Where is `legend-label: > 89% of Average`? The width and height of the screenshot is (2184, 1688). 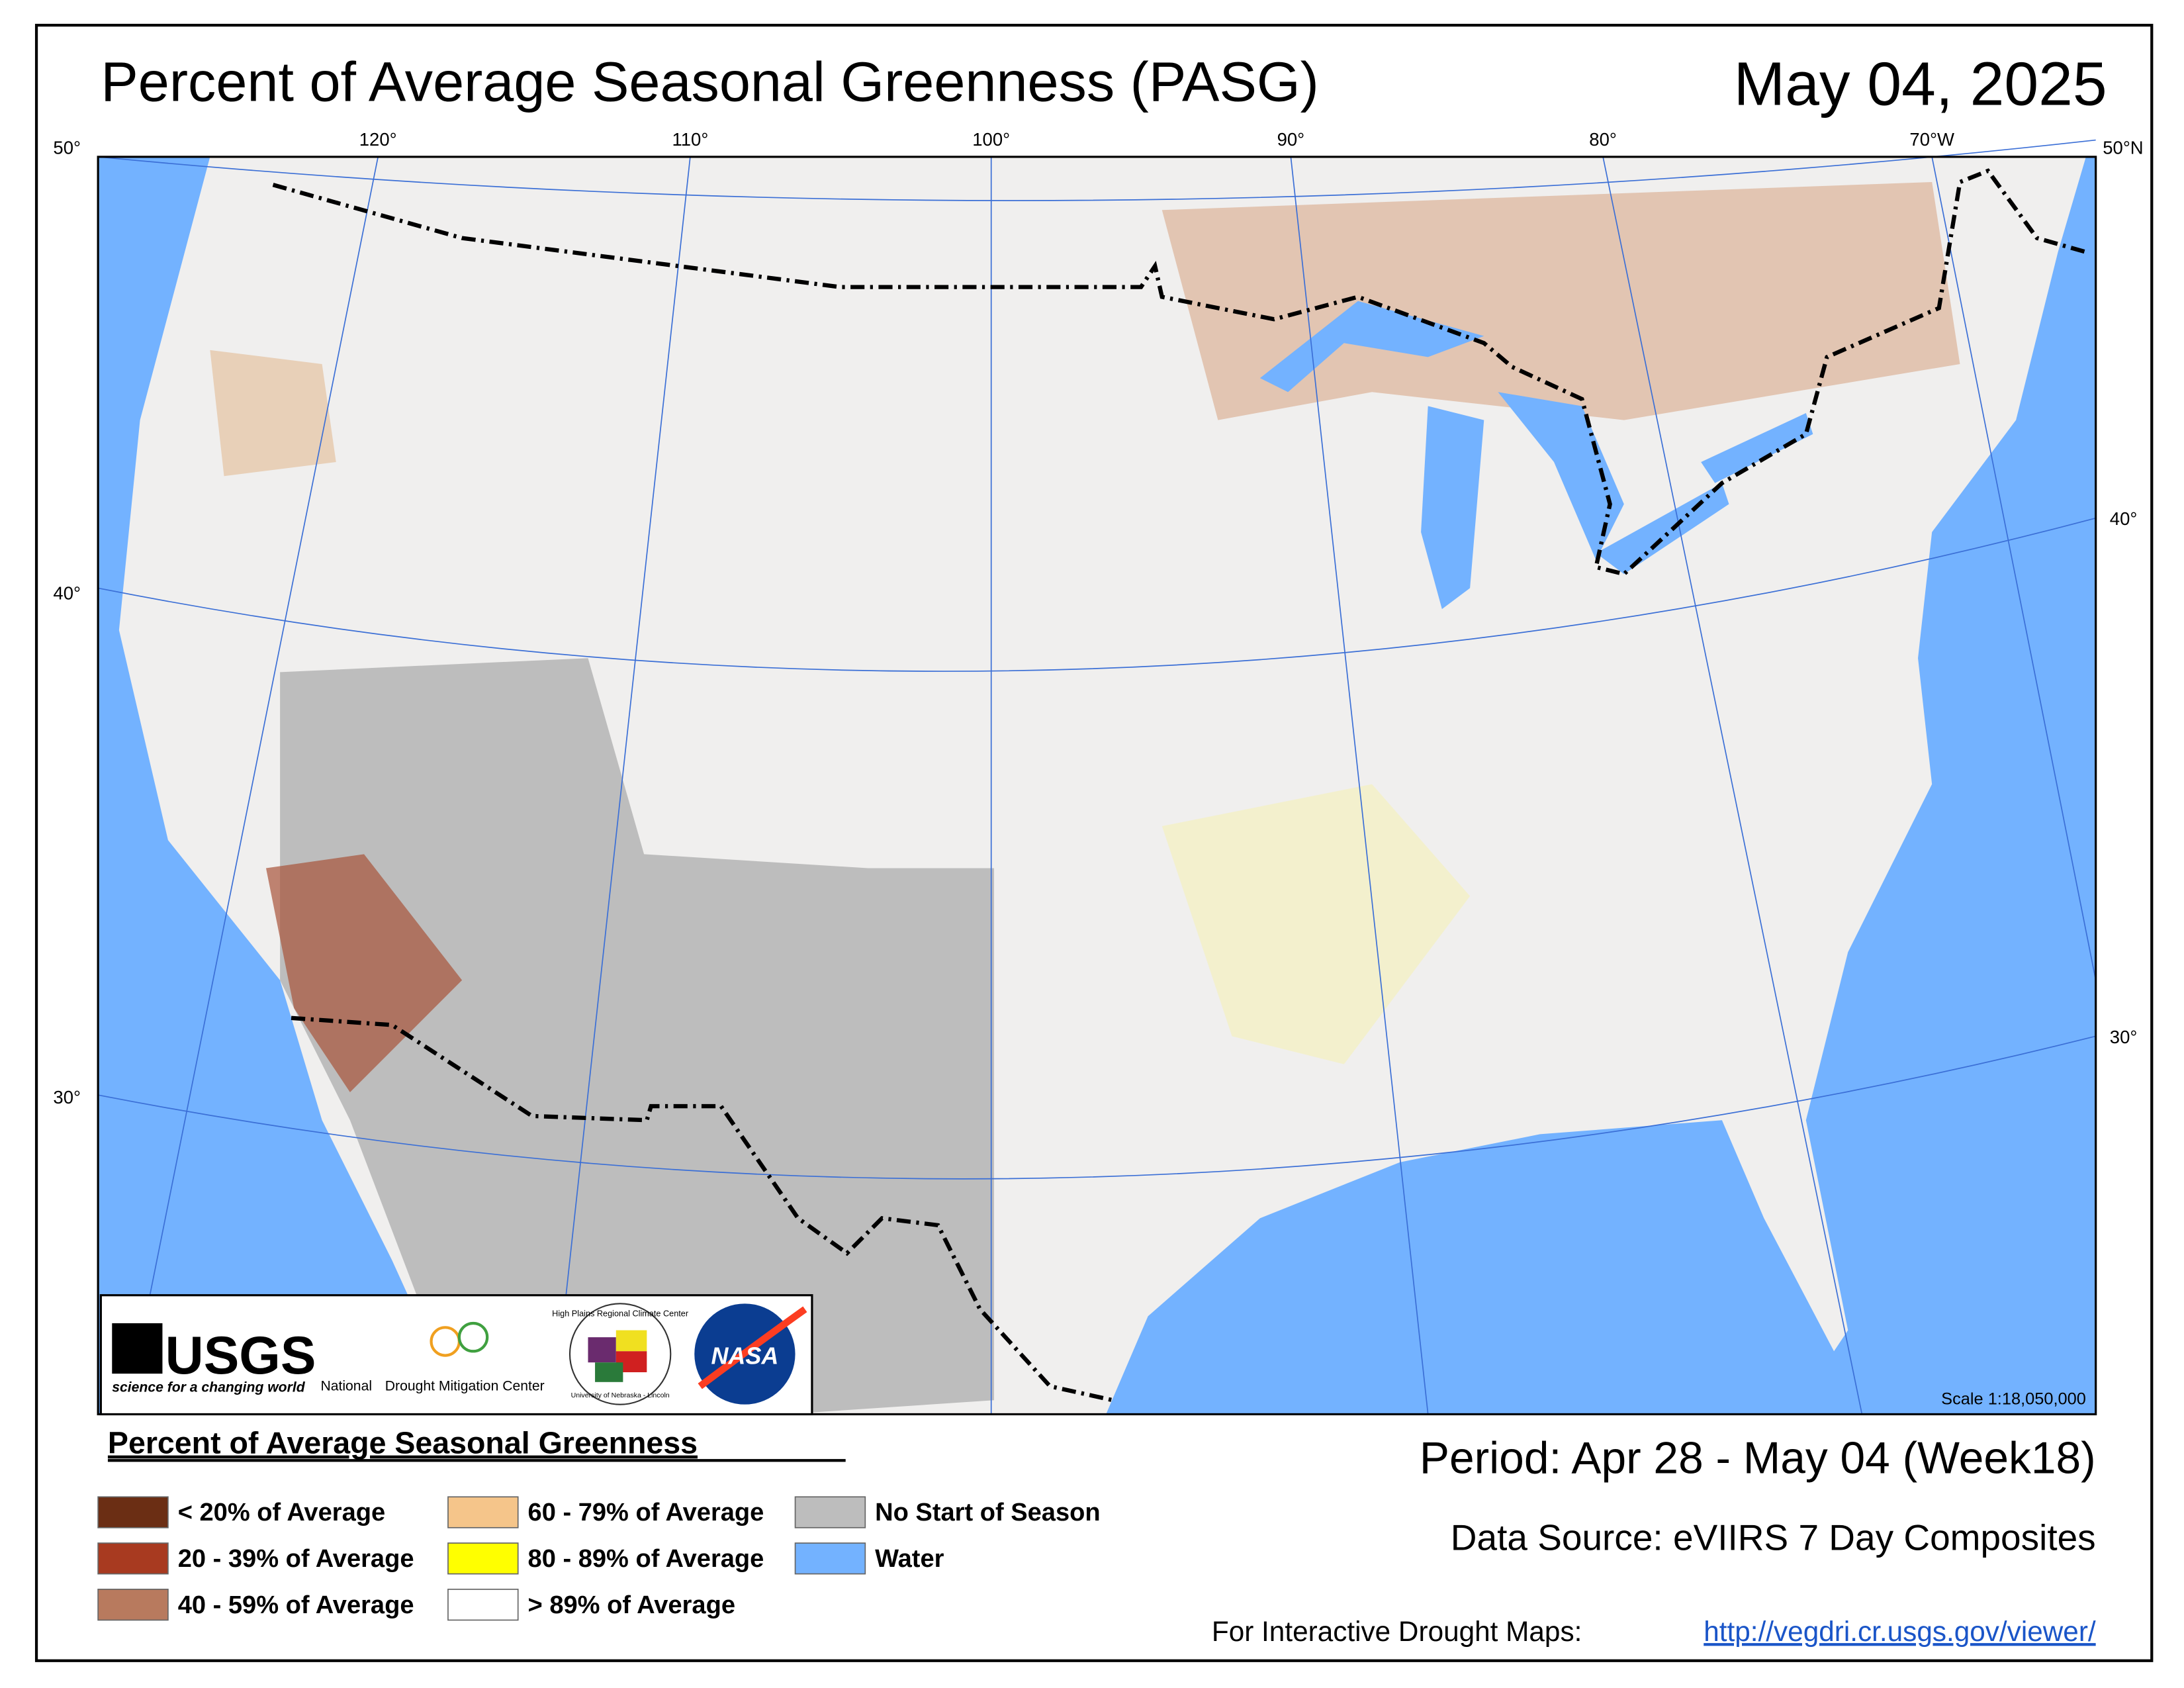
legend-label: > 89% of Average is located at coordinates (631, 1605).